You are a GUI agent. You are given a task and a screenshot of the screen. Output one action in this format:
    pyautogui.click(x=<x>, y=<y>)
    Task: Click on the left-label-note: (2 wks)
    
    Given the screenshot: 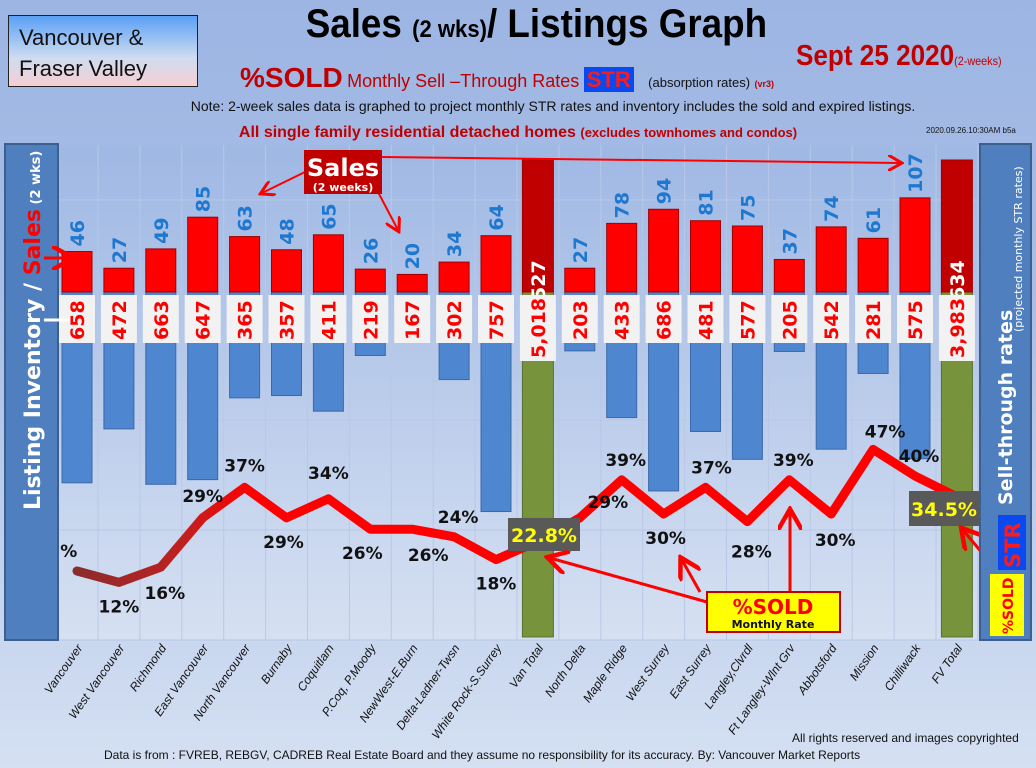 What is the action you would take?
    pyautogui.click(x=36, y=180)
    